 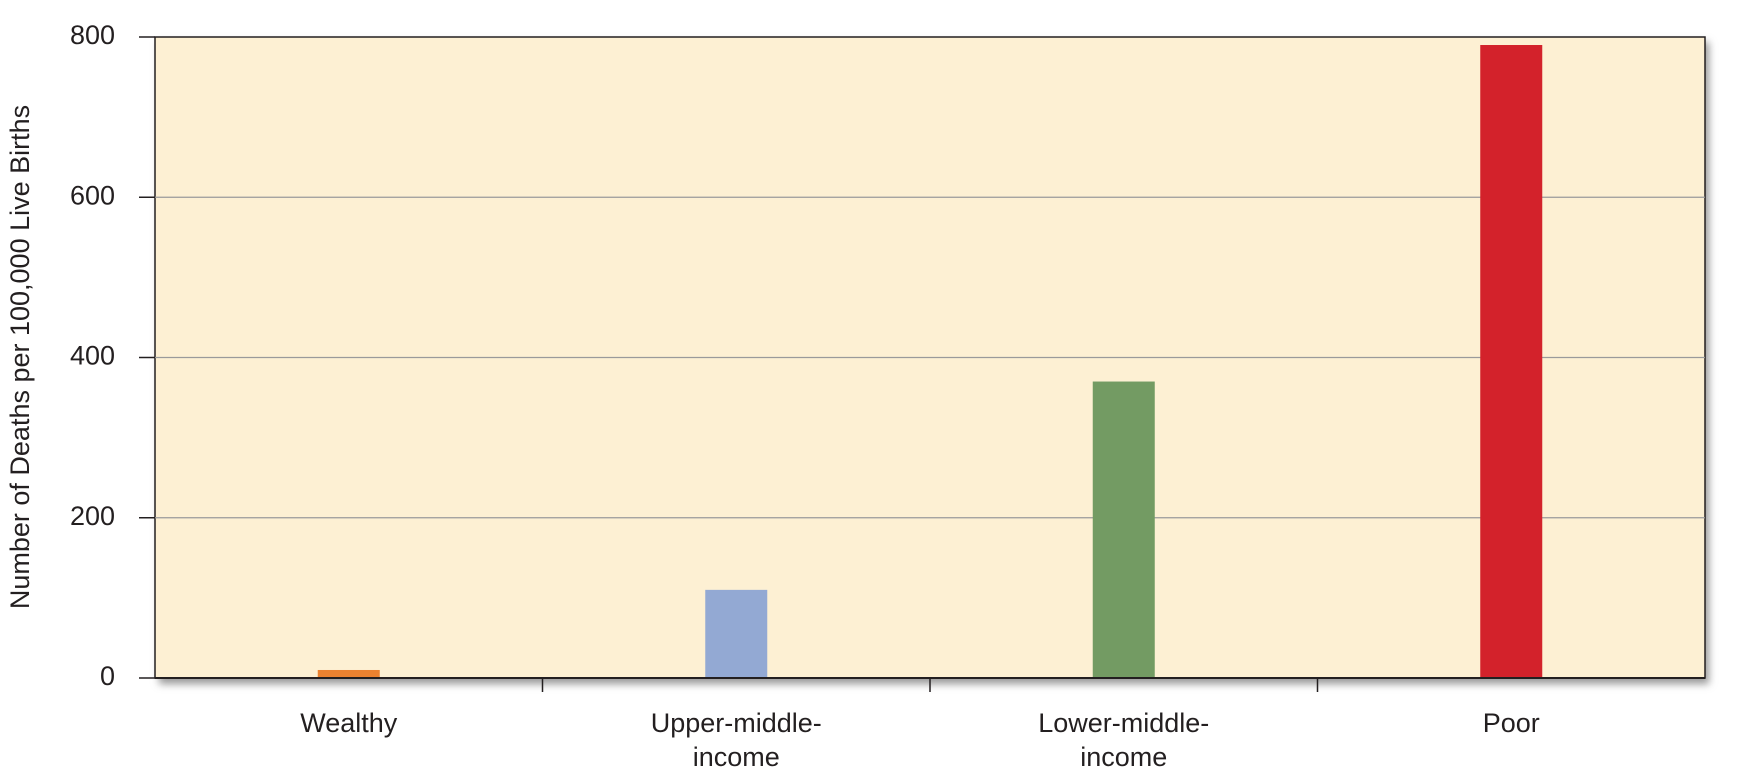 What do you see at coordinates (107, 676) in the screenshot?
I see `y-tick-label: 0` at bounding box center [107, 676].